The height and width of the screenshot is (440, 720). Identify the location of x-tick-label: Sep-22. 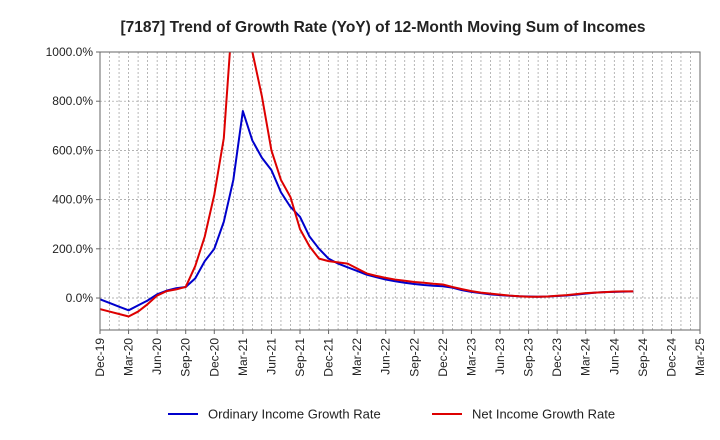
(414, 357).